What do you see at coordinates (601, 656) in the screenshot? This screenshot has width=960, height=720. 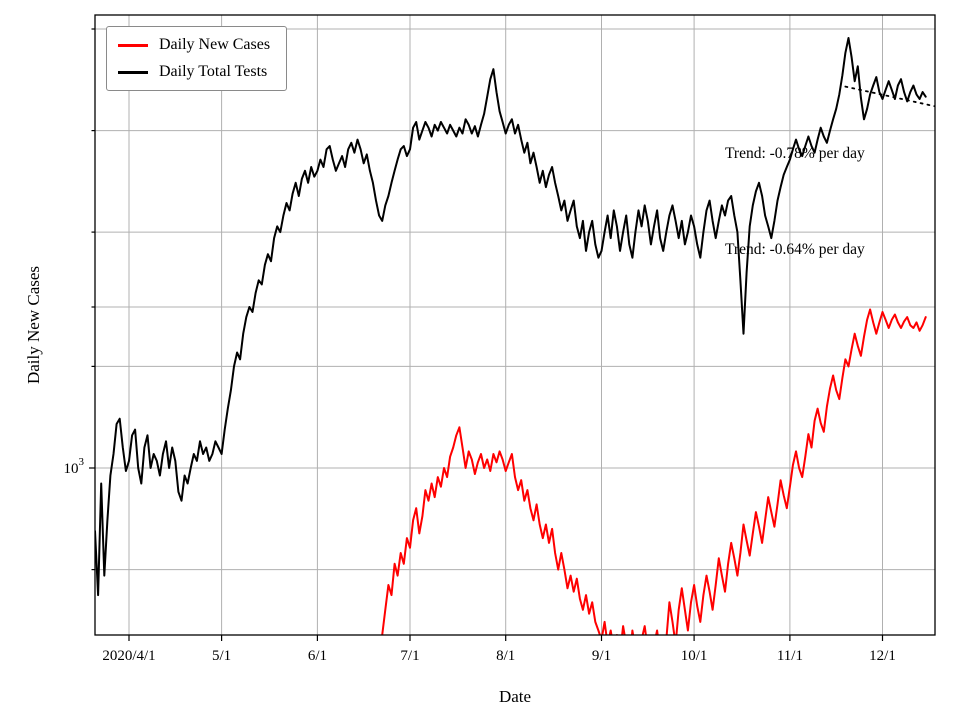 I see `x-tick-label: 9/1` at bounding box center [601, 656].